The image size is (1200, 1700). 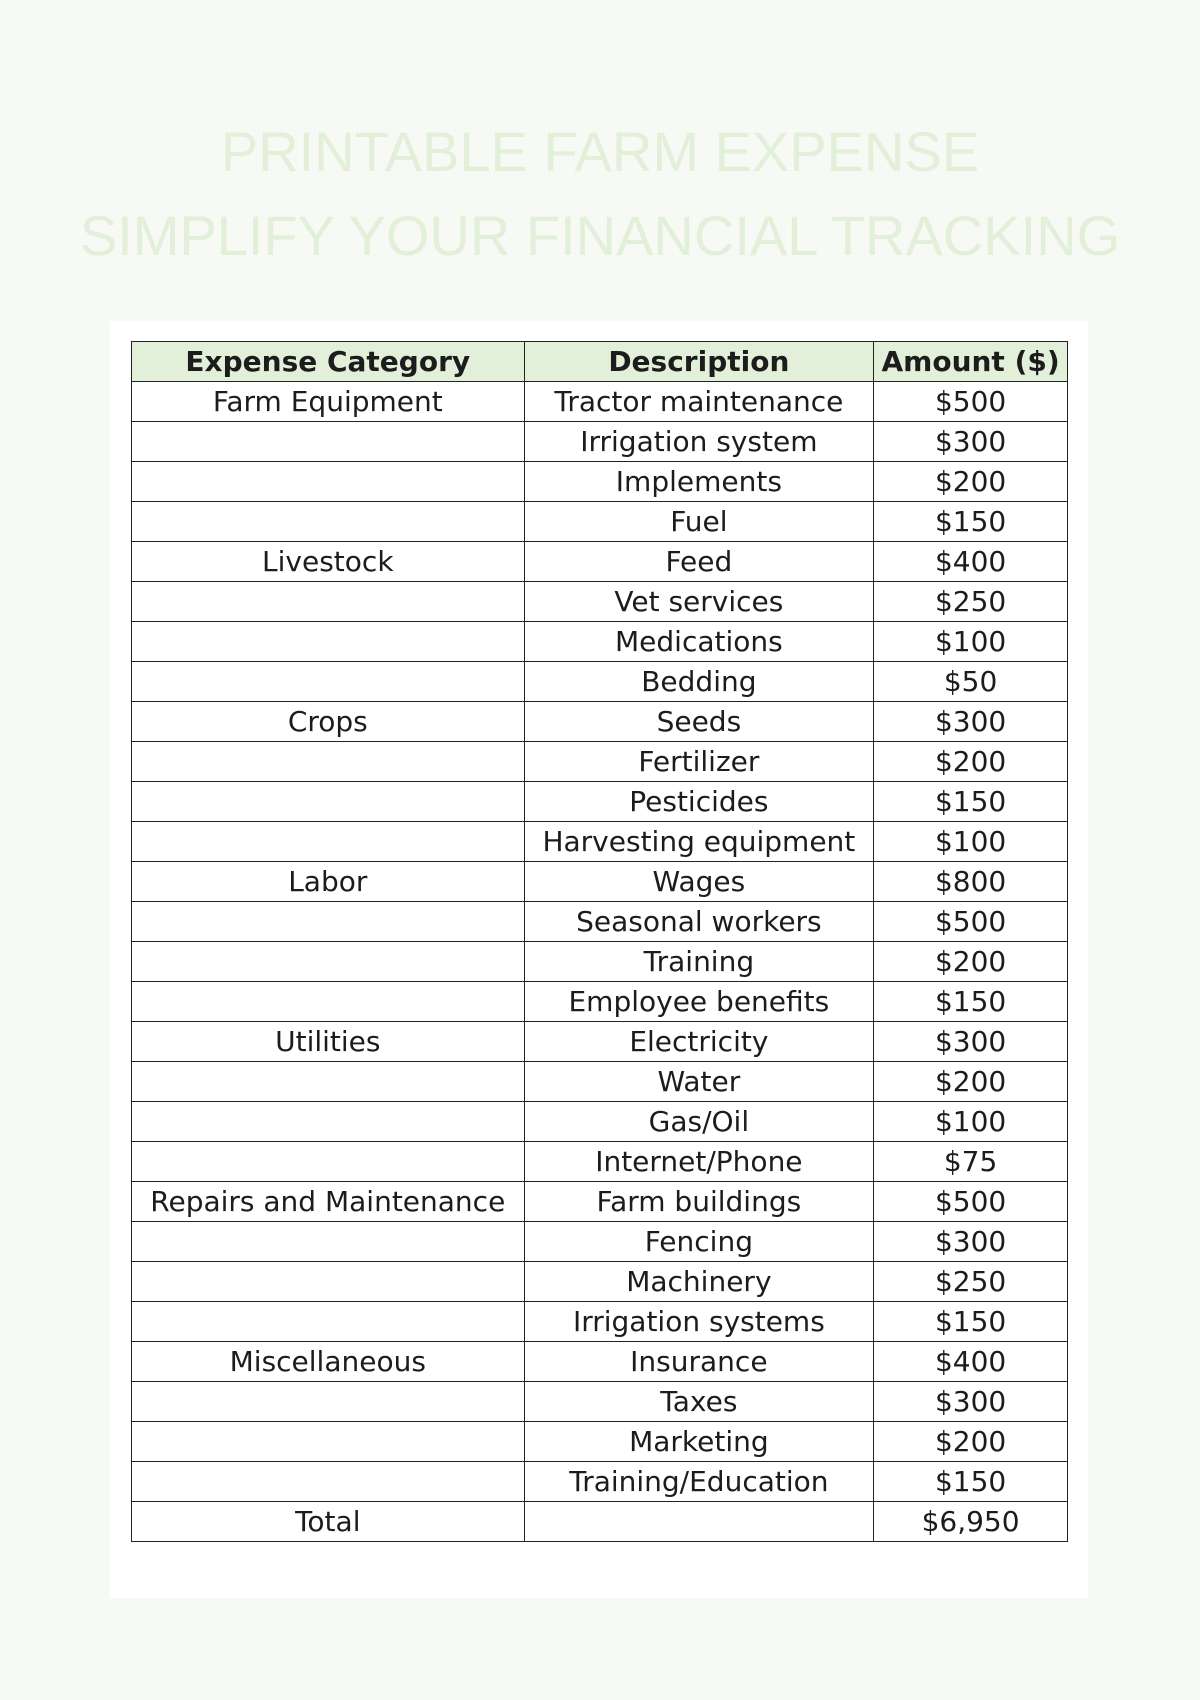 I want to click on table-row: Crops Seeds $300, so click(x=599, y=721).